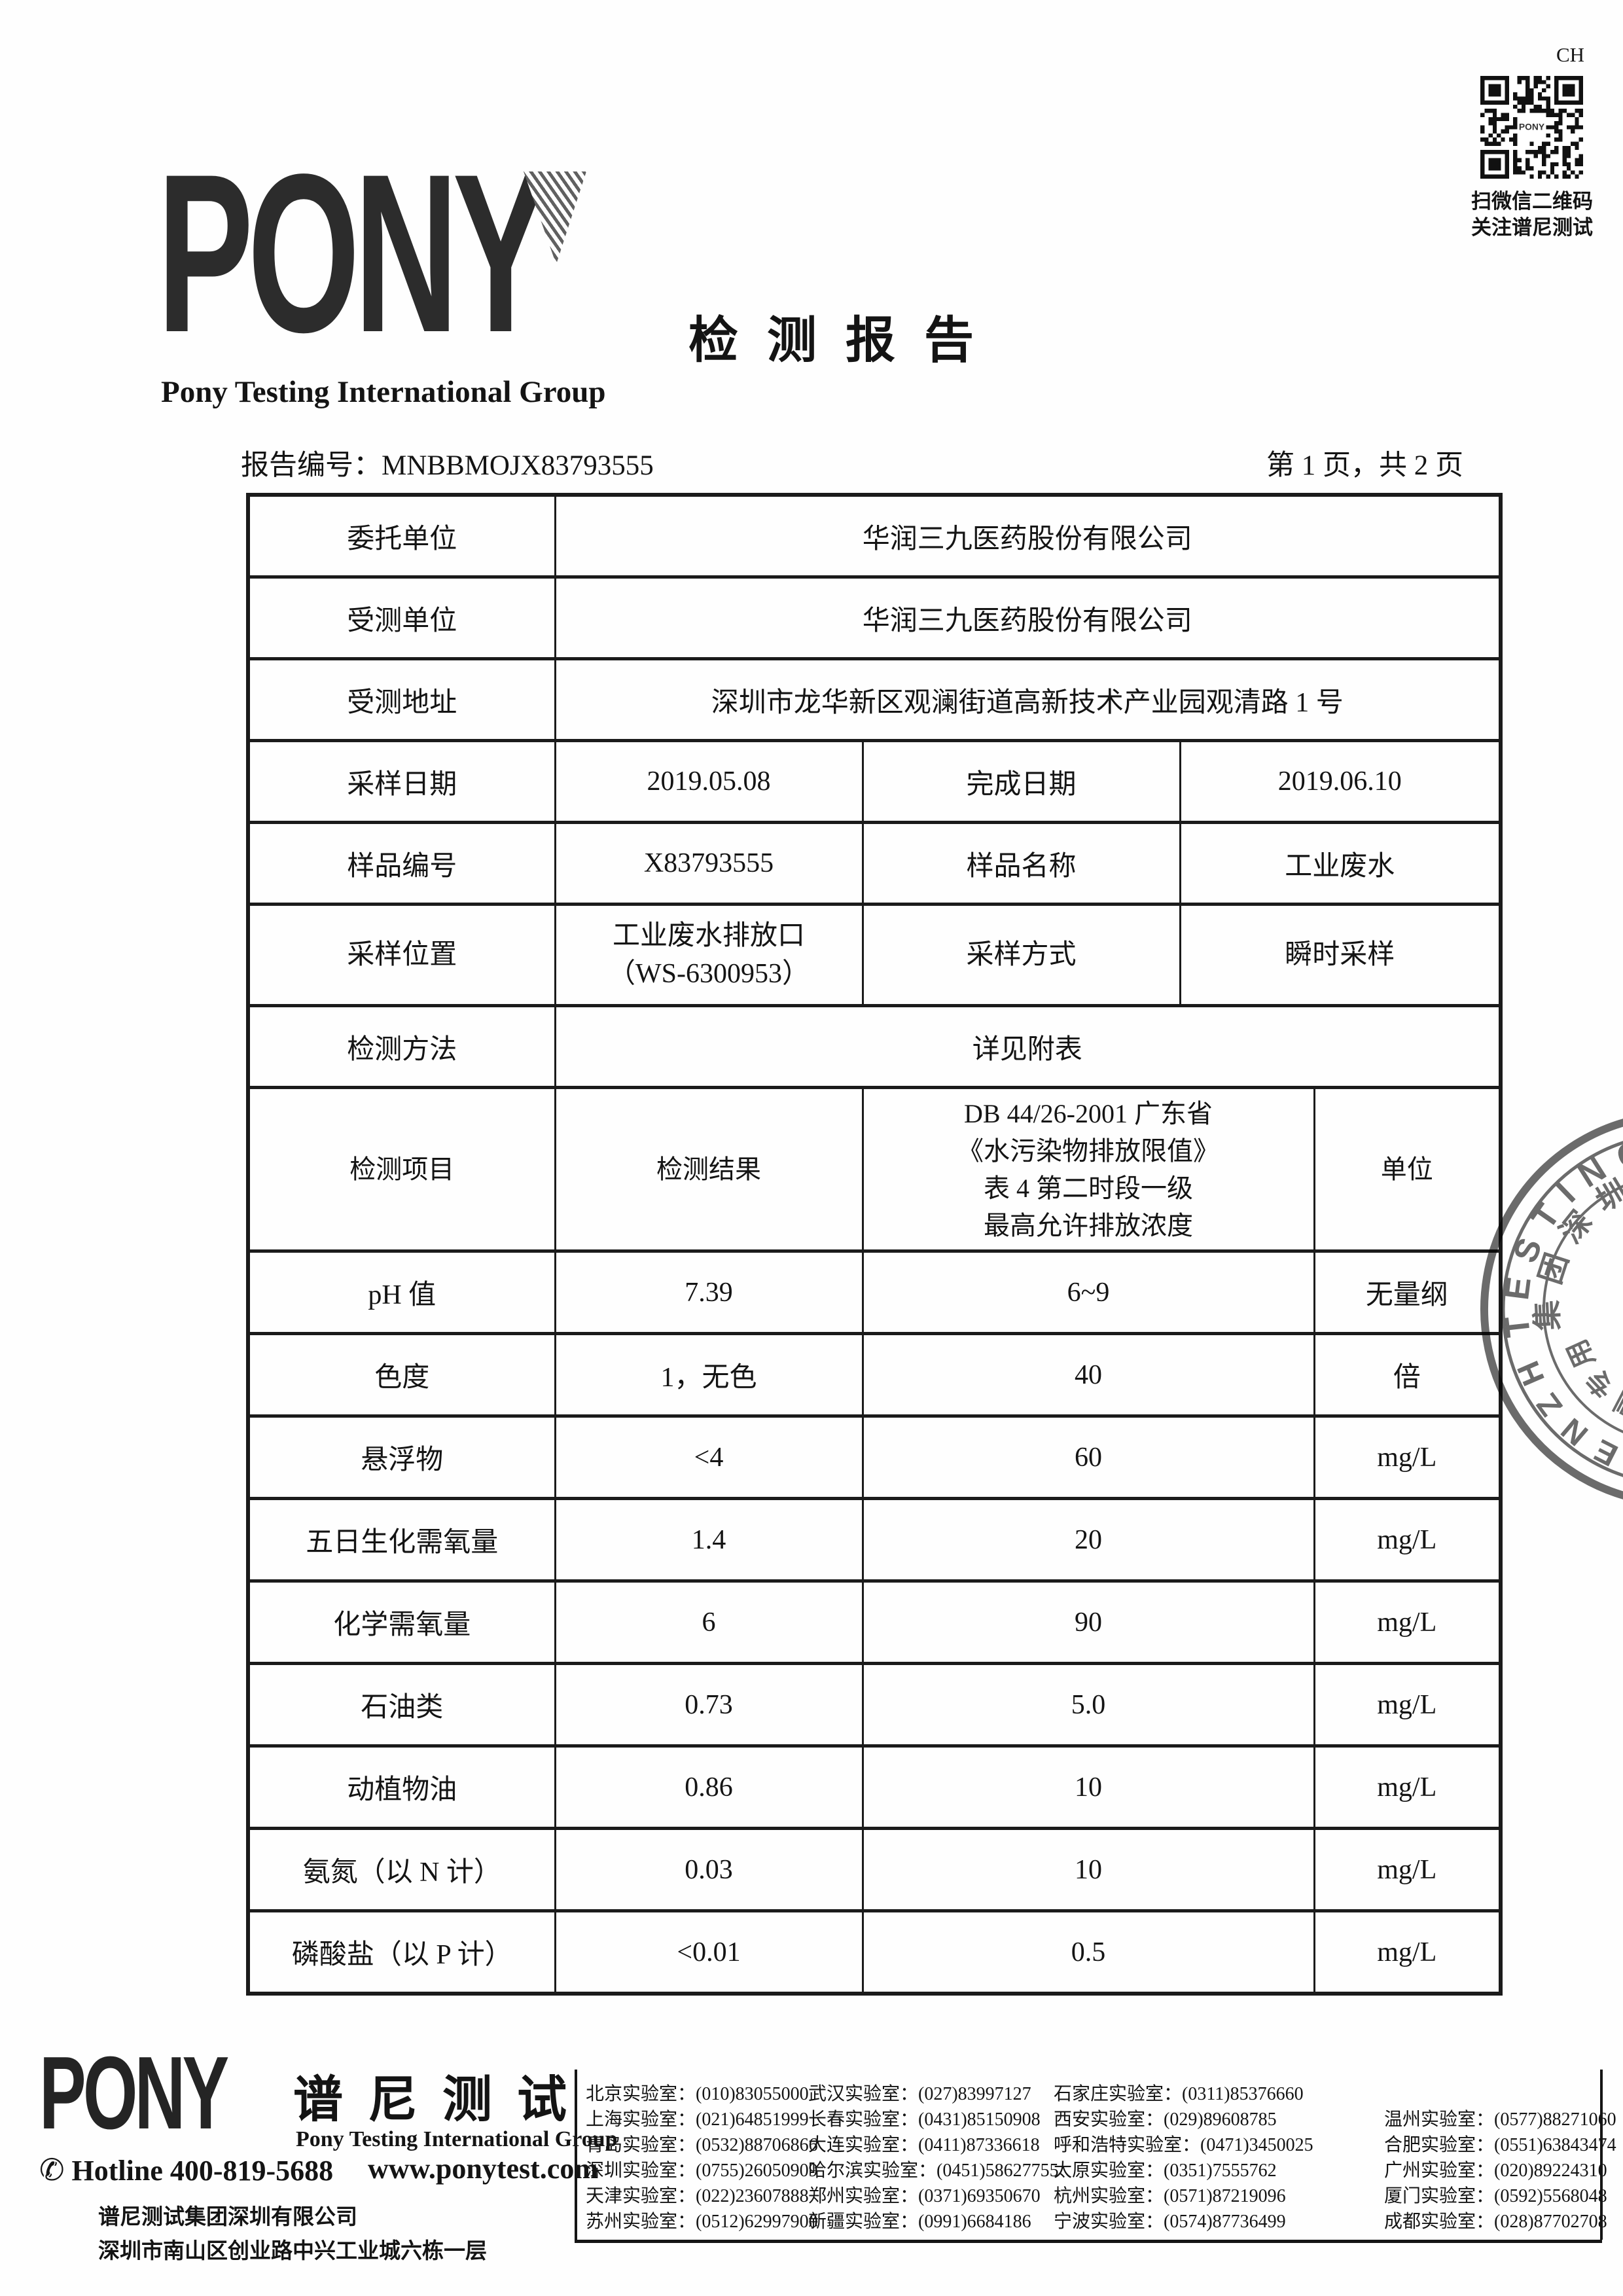 The width and height of the screenshot is (1623, 2296). What do you see at coordinates (709, 1952) in the screenshot?
I see `result-cell: <0.01` at bounding box center [709, 1952].